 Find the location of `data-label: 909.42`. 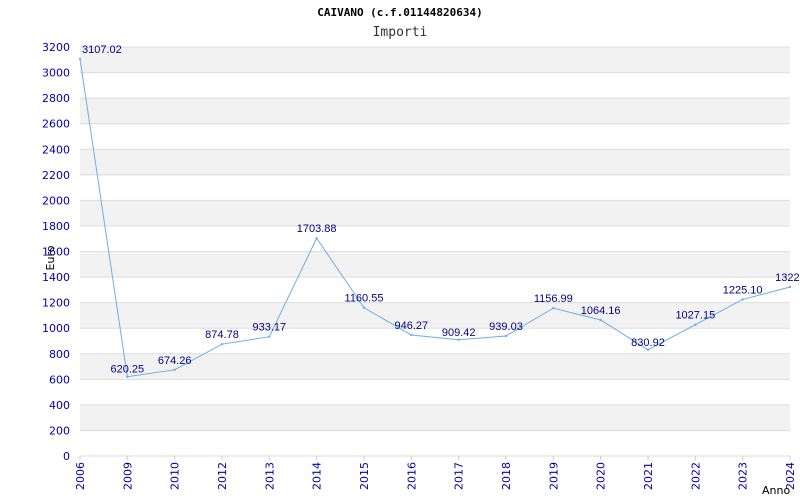

data-label: 909.42 is located at coordinates (459, 333).